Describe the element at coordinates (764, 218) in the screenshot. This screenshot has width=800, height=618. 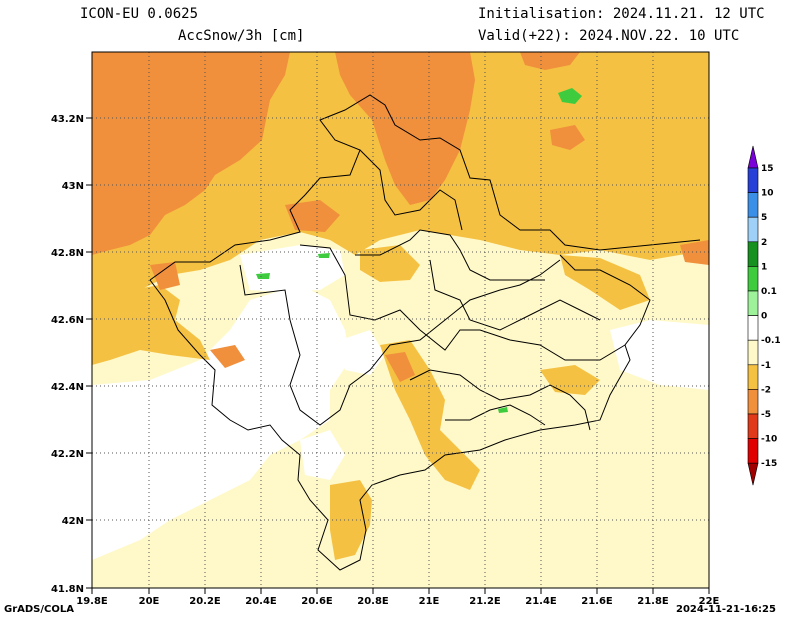
I see `colorbar-label: 5` at that location.